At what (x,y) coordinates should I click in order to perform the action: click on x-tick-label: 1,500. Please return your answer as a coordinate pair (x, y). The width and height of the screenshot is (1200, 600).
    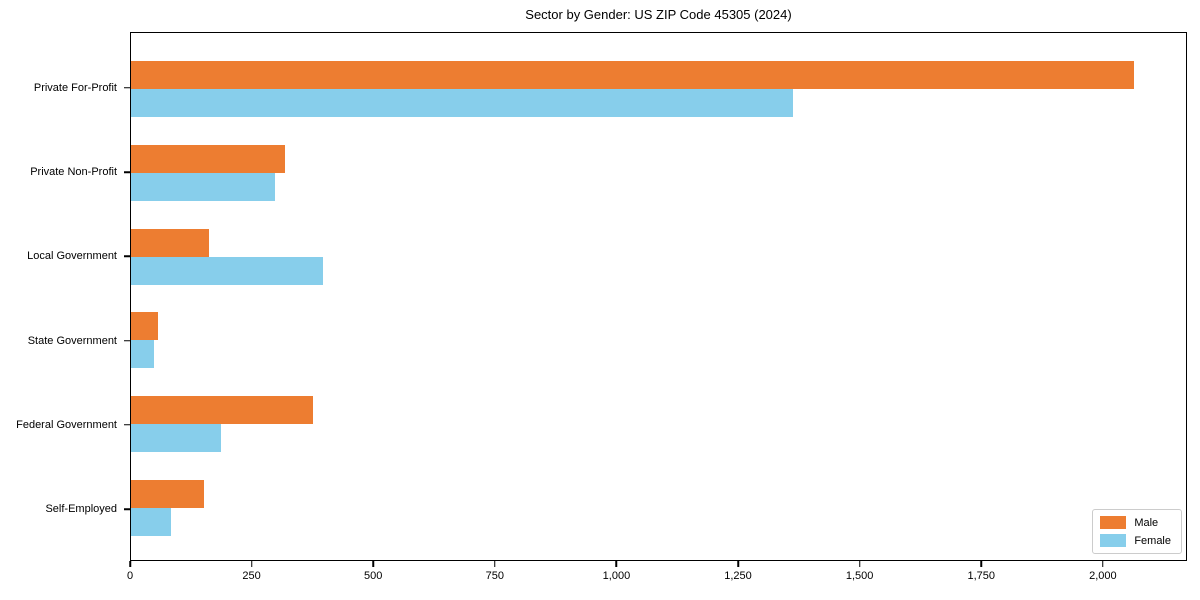
    Looking at the image, I should click on (859, 576).